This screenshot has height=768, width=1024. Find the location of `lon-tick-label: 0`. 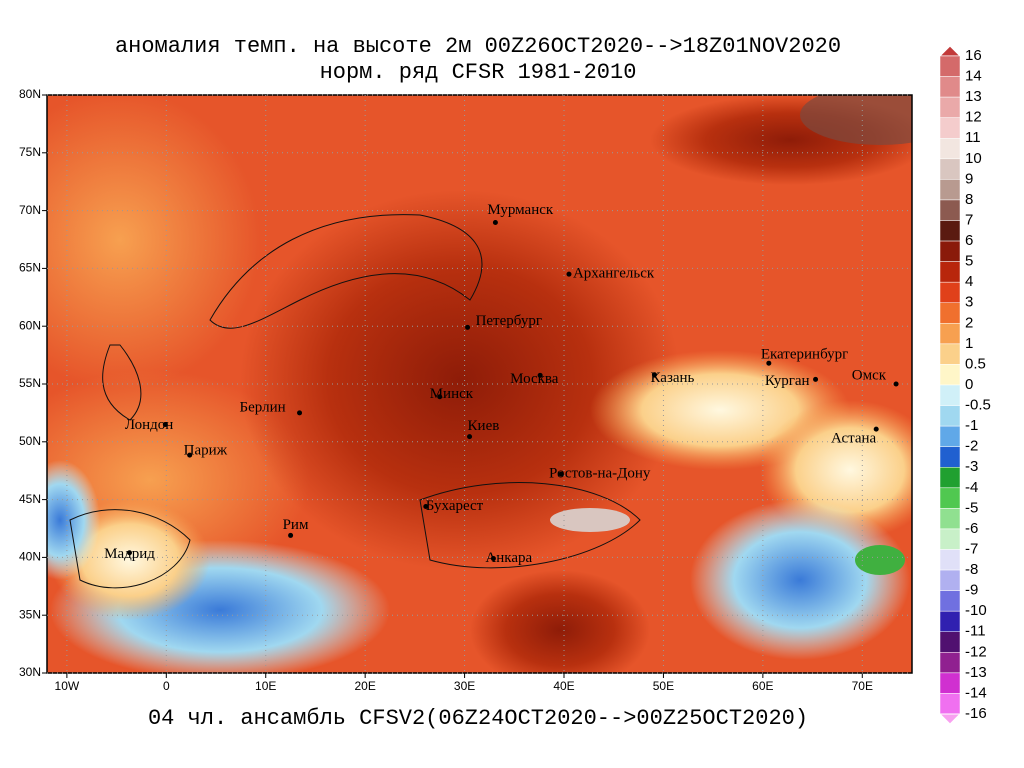

lon-tick-label: 0 is located at coordinates (166, 686).